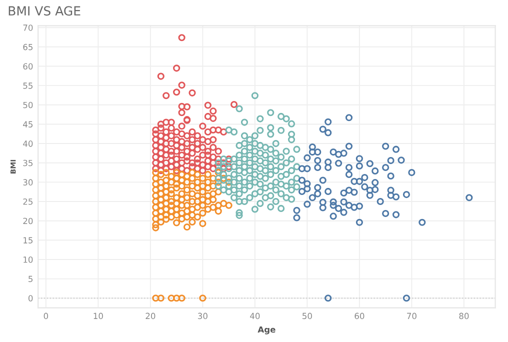  Describe the element at coordinates (28, 27) in the screenshot. I see `y-tick-label: 70` at that location.